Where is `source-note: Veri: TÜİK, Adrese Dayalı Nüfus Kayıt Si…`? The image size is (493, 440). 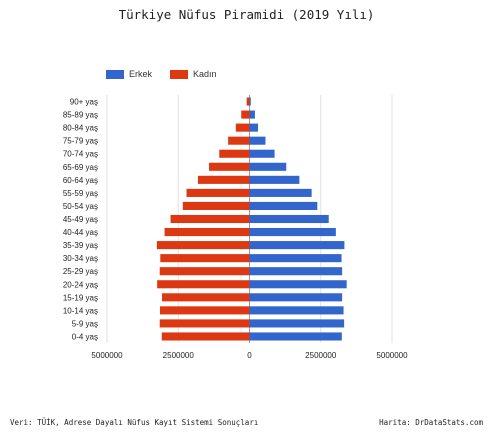 source-note: Veri: TÜİK, Adrese Dayalı Nüfus Kayıt Si… is located at coordinates (134, 422).